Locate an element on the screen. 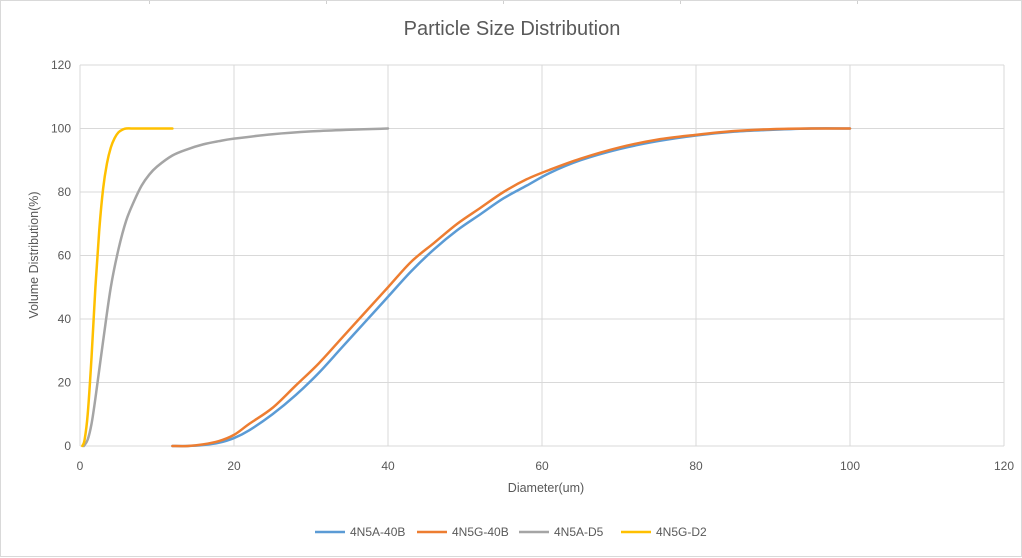 The image size is (1022, 558). legend: 4N5A-40B 4N5G-40B 4N5A-D5 4N5G-D2 is located at coordinates (511, 532).